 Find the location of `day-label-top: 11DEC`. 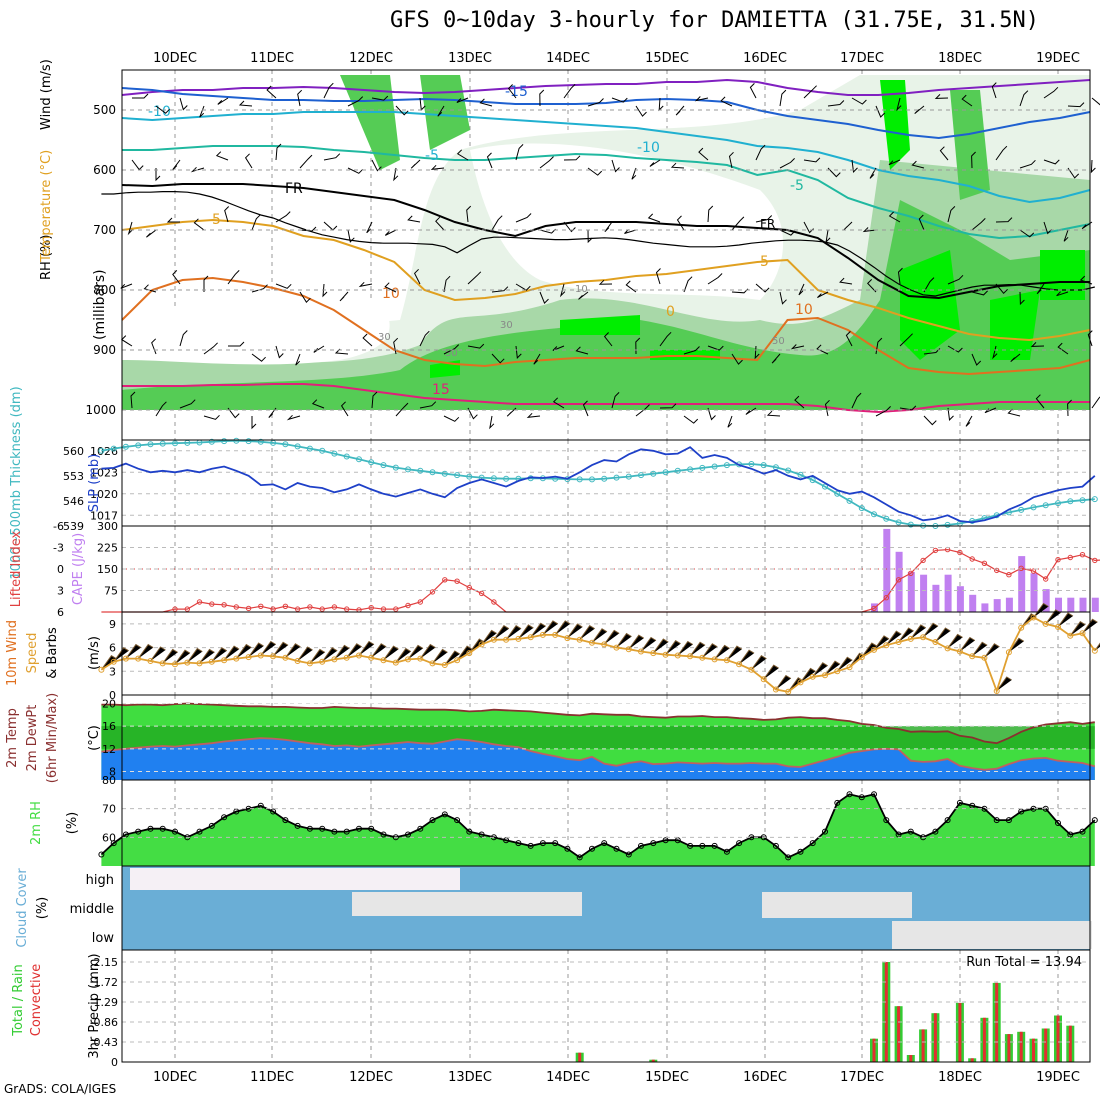

day-label-top: 11DEC is located at coordinates (272, 58).